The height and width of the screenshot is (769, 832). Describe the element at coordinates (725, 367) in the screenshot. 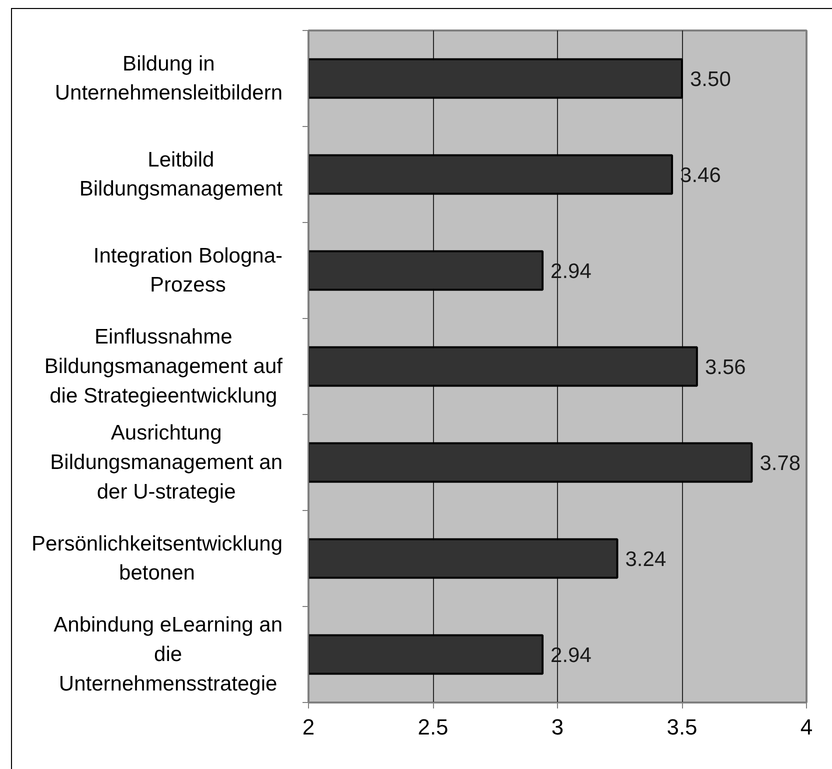

I see `data-label: 3.56` at that location.